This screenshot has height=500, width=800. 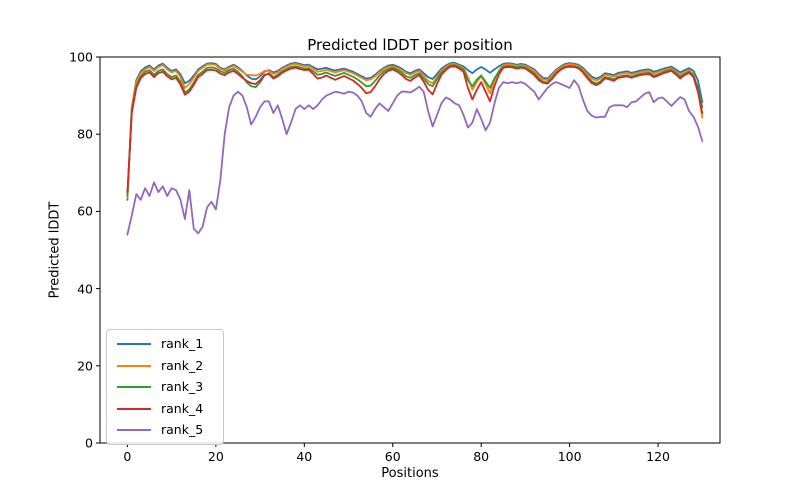 I want to click on chart-title: Predicted lDDT per position, so click(x=410, y=45).